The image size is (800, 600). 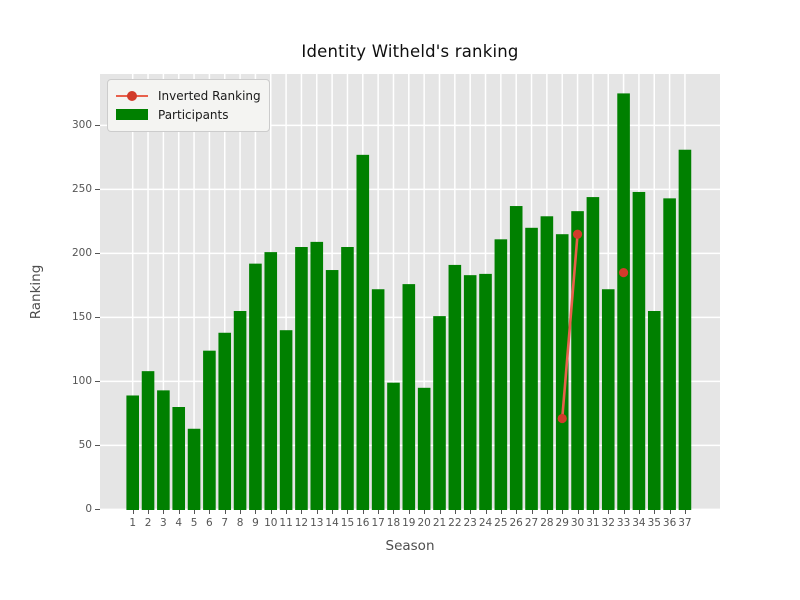 What do you see at coordinates (501, 523) in the screenshot?
I see `x-tick-label: 25` at bounding box center [501, 523].